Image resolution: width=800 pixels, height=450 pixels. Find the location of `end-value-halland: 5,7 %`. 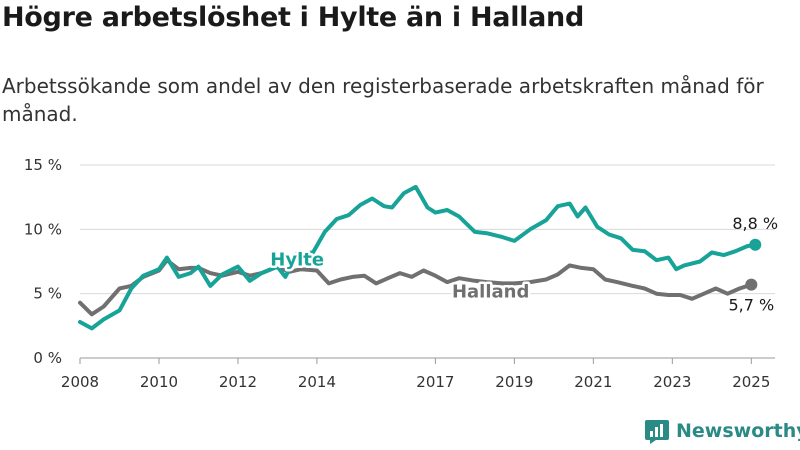

end-value-halland: 5,7 % is located at coordinates (751, 305).